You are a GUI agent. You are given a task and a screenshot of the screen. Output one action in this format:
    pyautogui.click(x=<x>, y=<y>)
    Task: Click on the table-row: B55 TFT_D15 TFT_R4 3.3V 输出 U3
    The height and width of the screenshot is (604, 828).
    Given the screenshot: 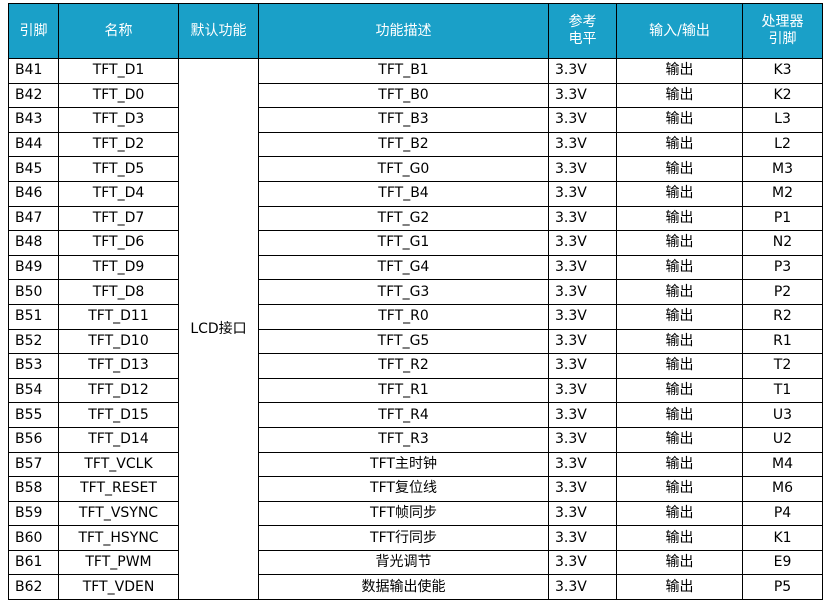 What is the action you would take?
    pyautogui.click(x=415, y=415)
    